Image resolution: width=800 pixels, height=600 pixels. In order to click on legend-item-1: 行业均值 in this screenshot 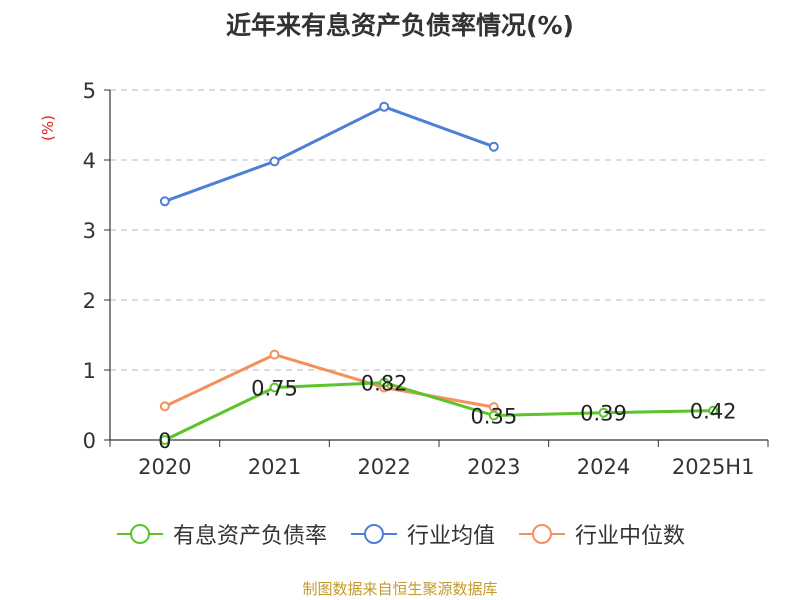, I will do `click(422, 534)`.